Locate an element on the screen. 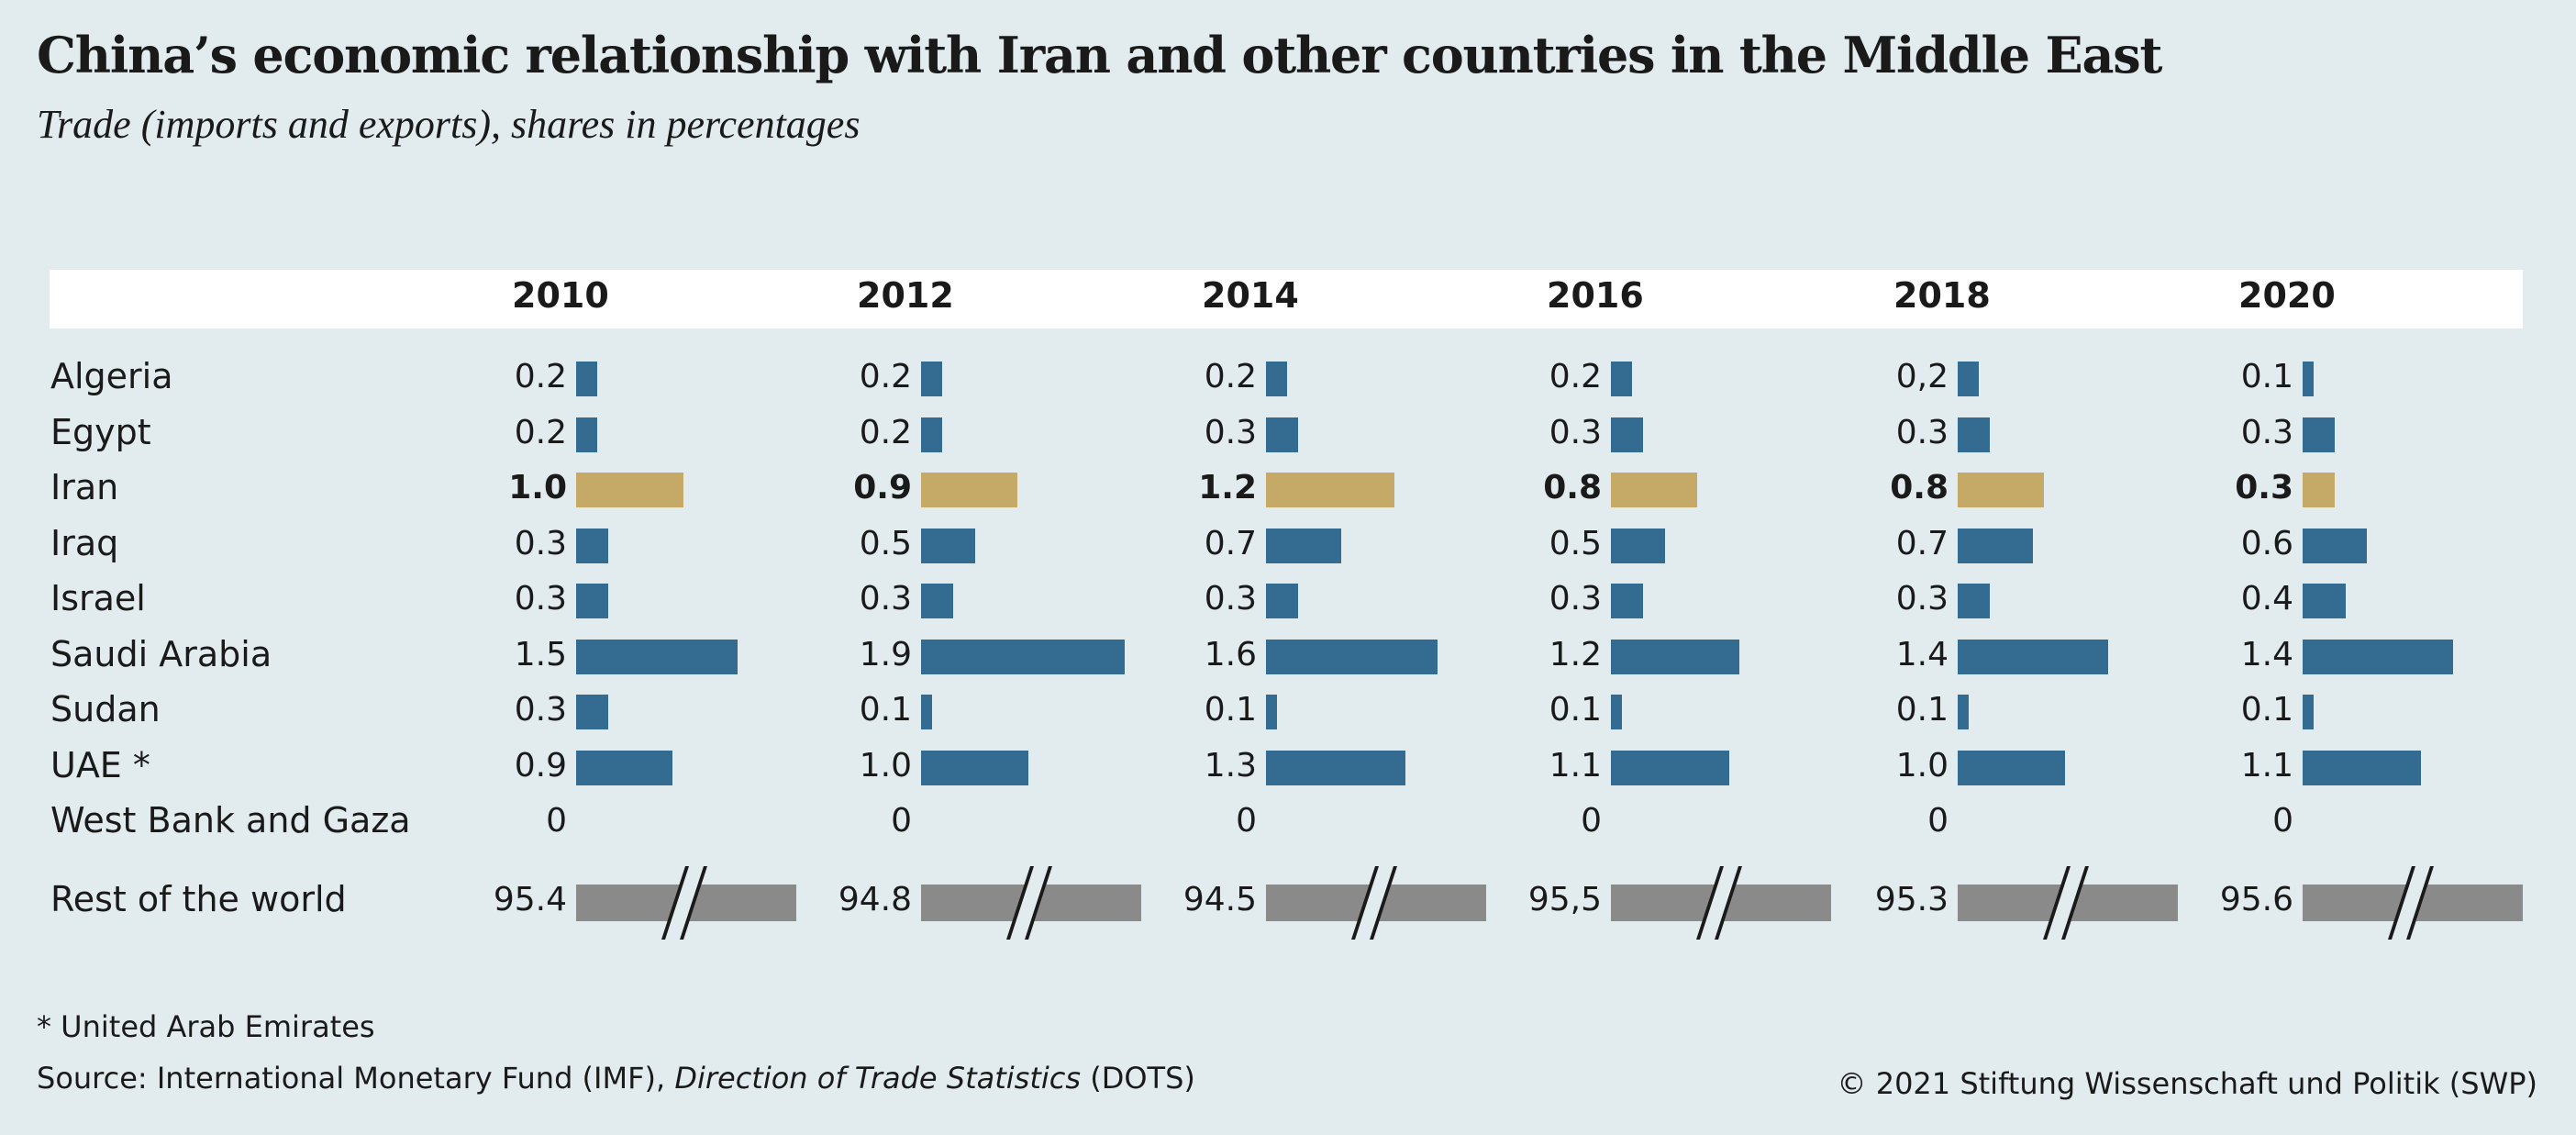 The image size is (2576, 1135). footnote: * United Arab Emirates is located at coordinates (206, 1026).